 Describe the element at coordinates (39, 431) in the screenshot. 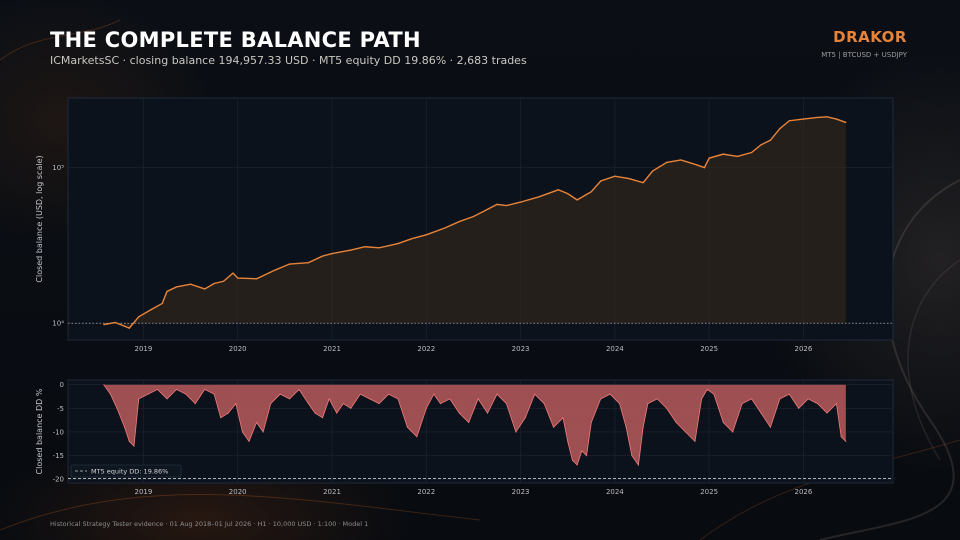

I see `y-axis-label: Closed balance DD %` at that location.